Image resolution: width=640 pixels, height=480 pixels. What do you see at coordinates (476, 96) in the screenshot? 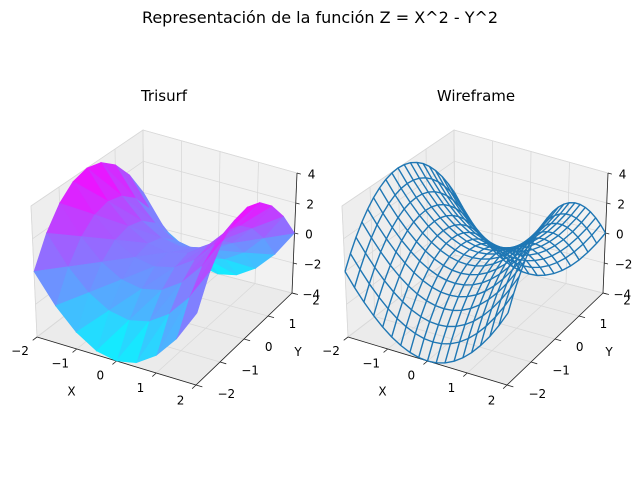
I see `panel-title: Wireframe` at bounding box center [476, 96].